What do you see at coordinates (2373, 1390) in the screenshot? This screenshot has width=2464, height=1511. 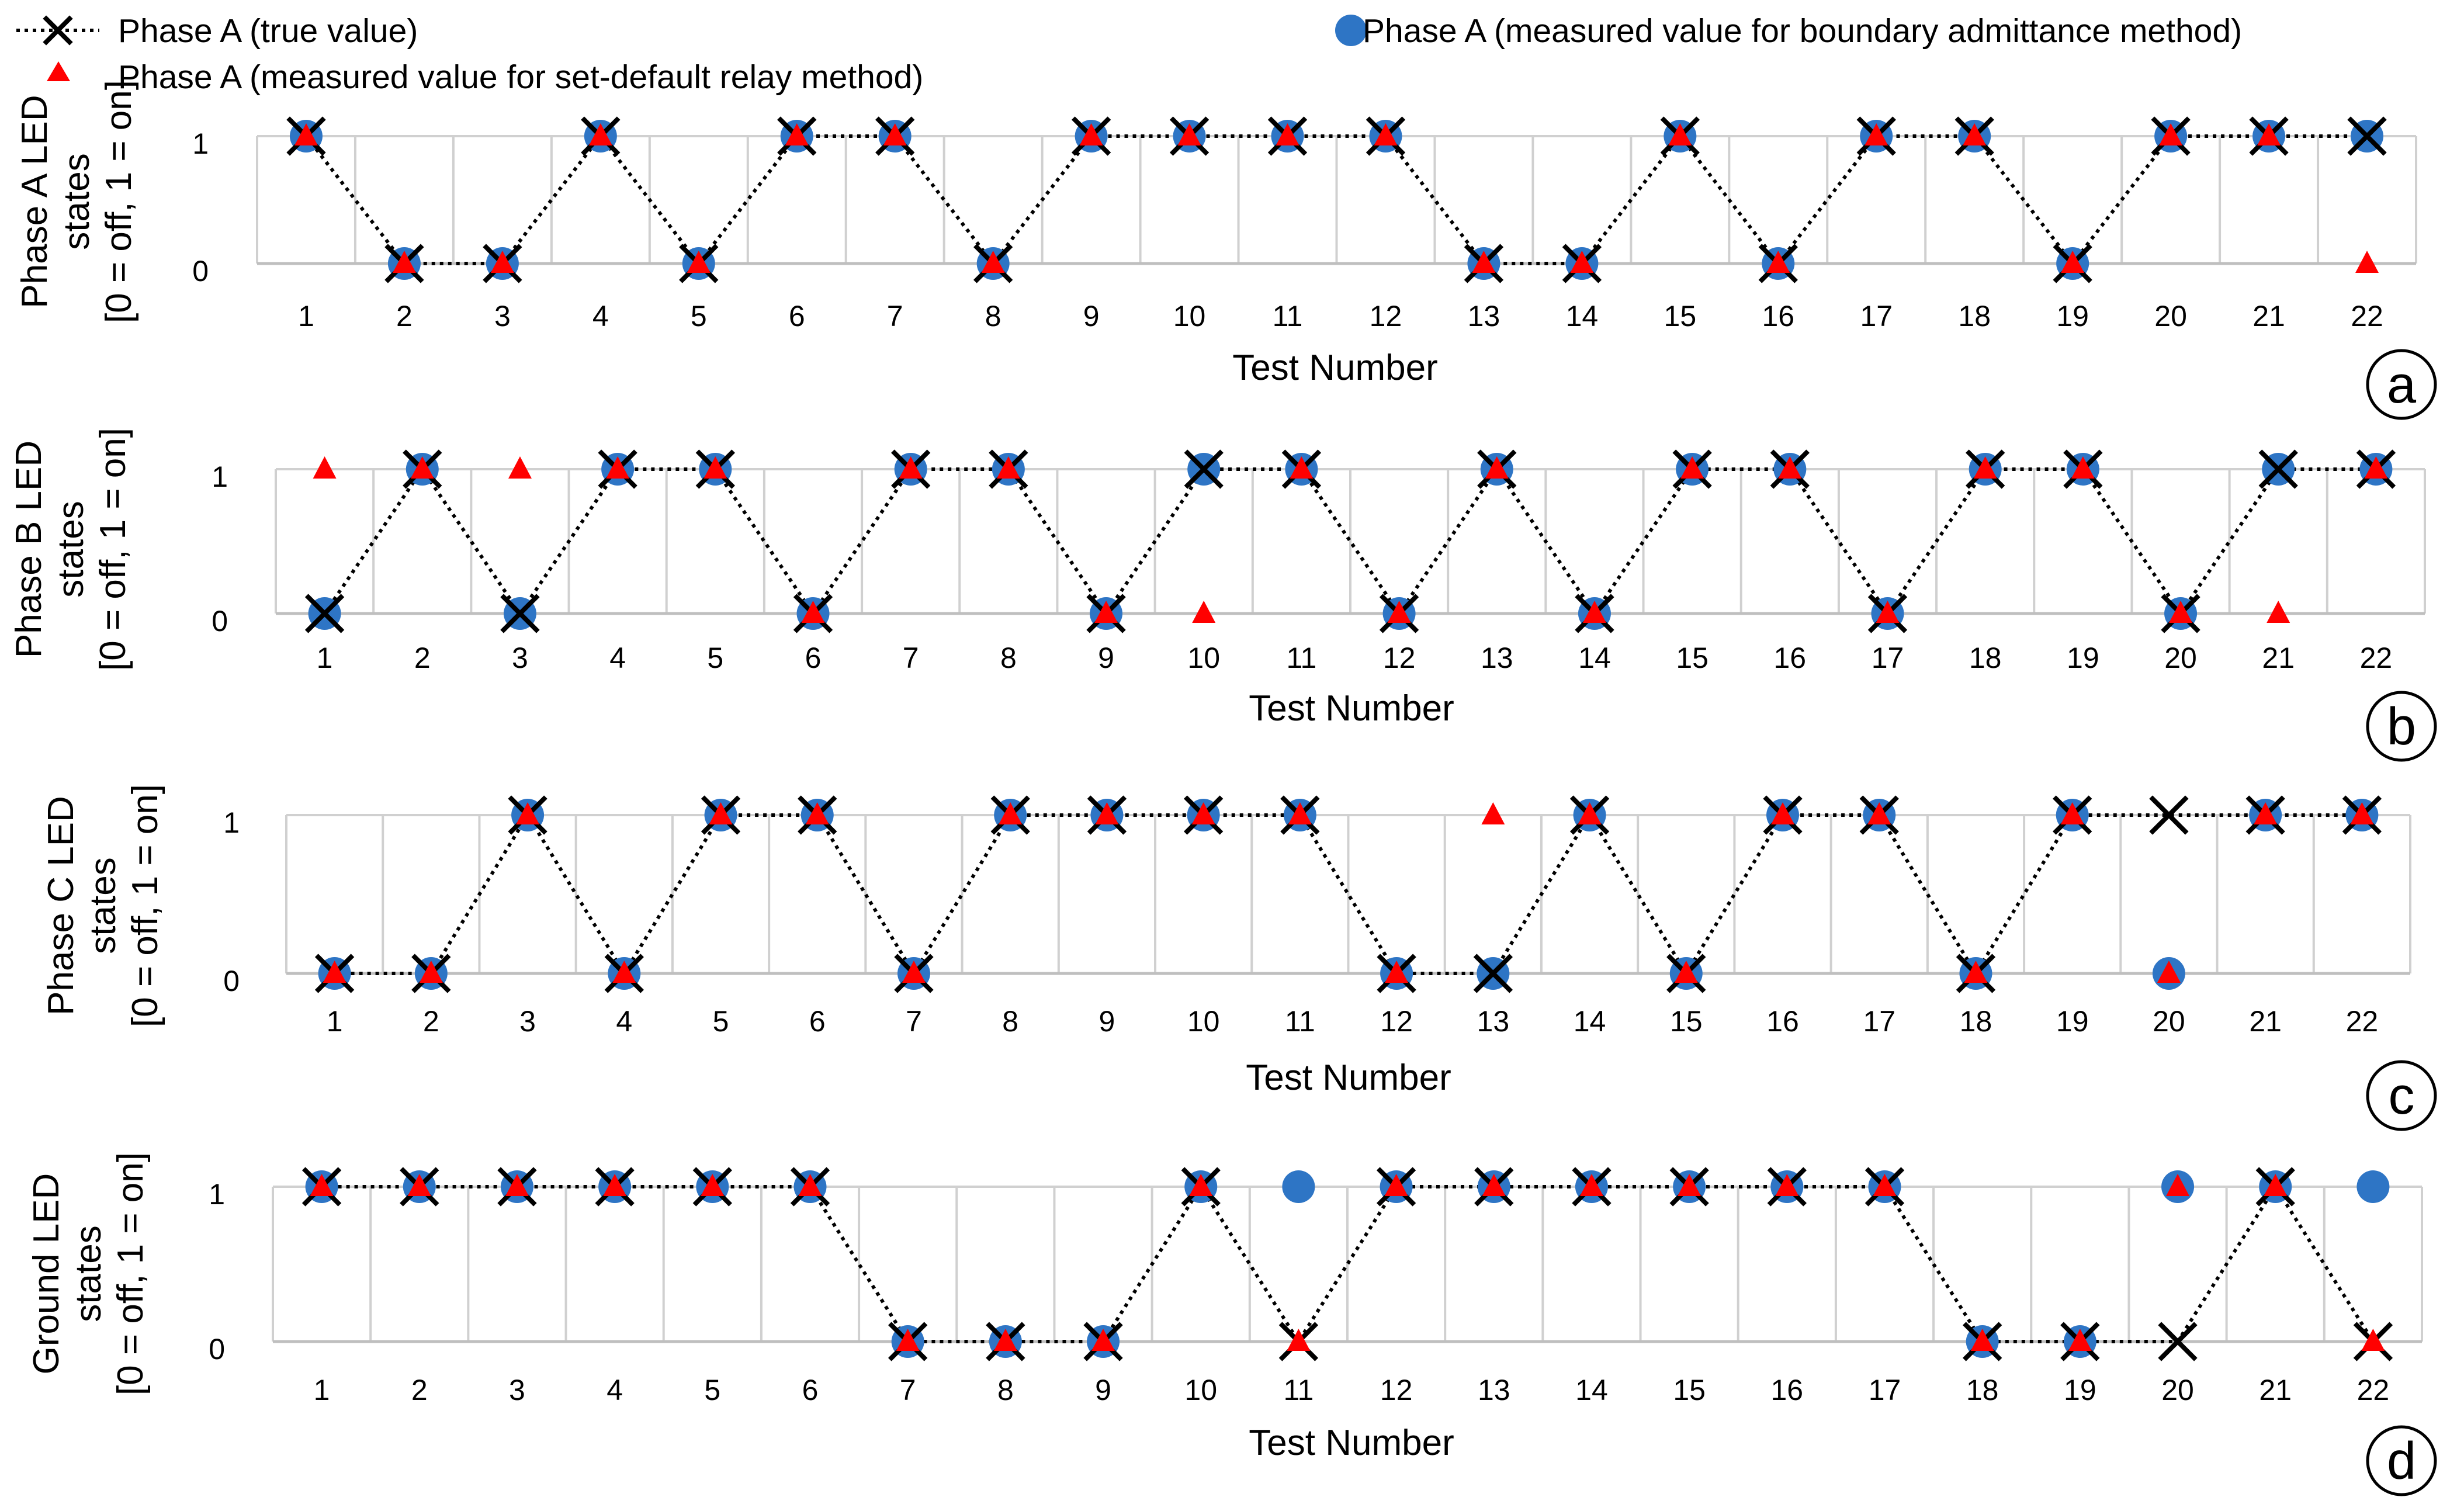 I see `panel-d-xtick-label: 22` at bounding box center [2373, 1390].